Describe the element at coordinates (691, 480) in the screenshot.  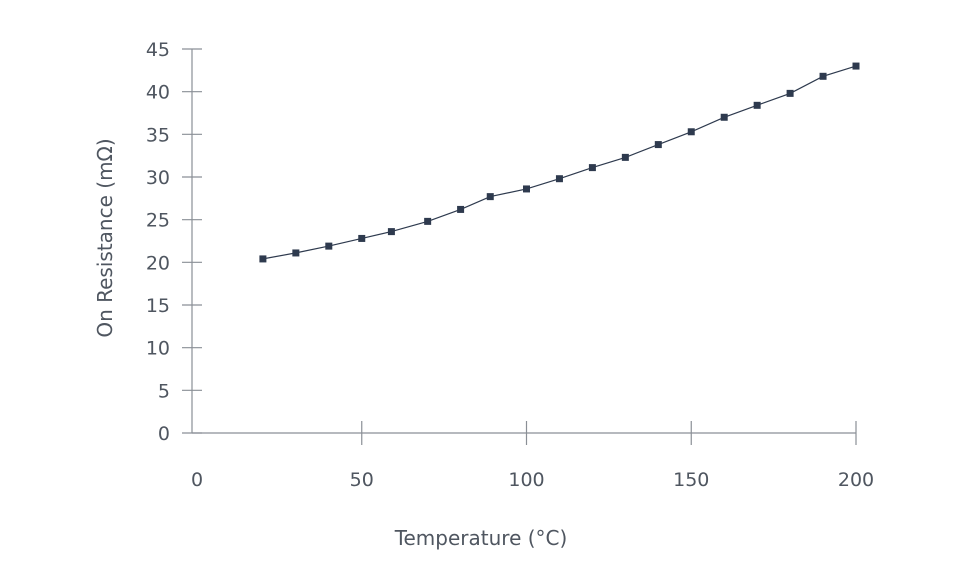
I see `x-tick-label: 150` at that location.